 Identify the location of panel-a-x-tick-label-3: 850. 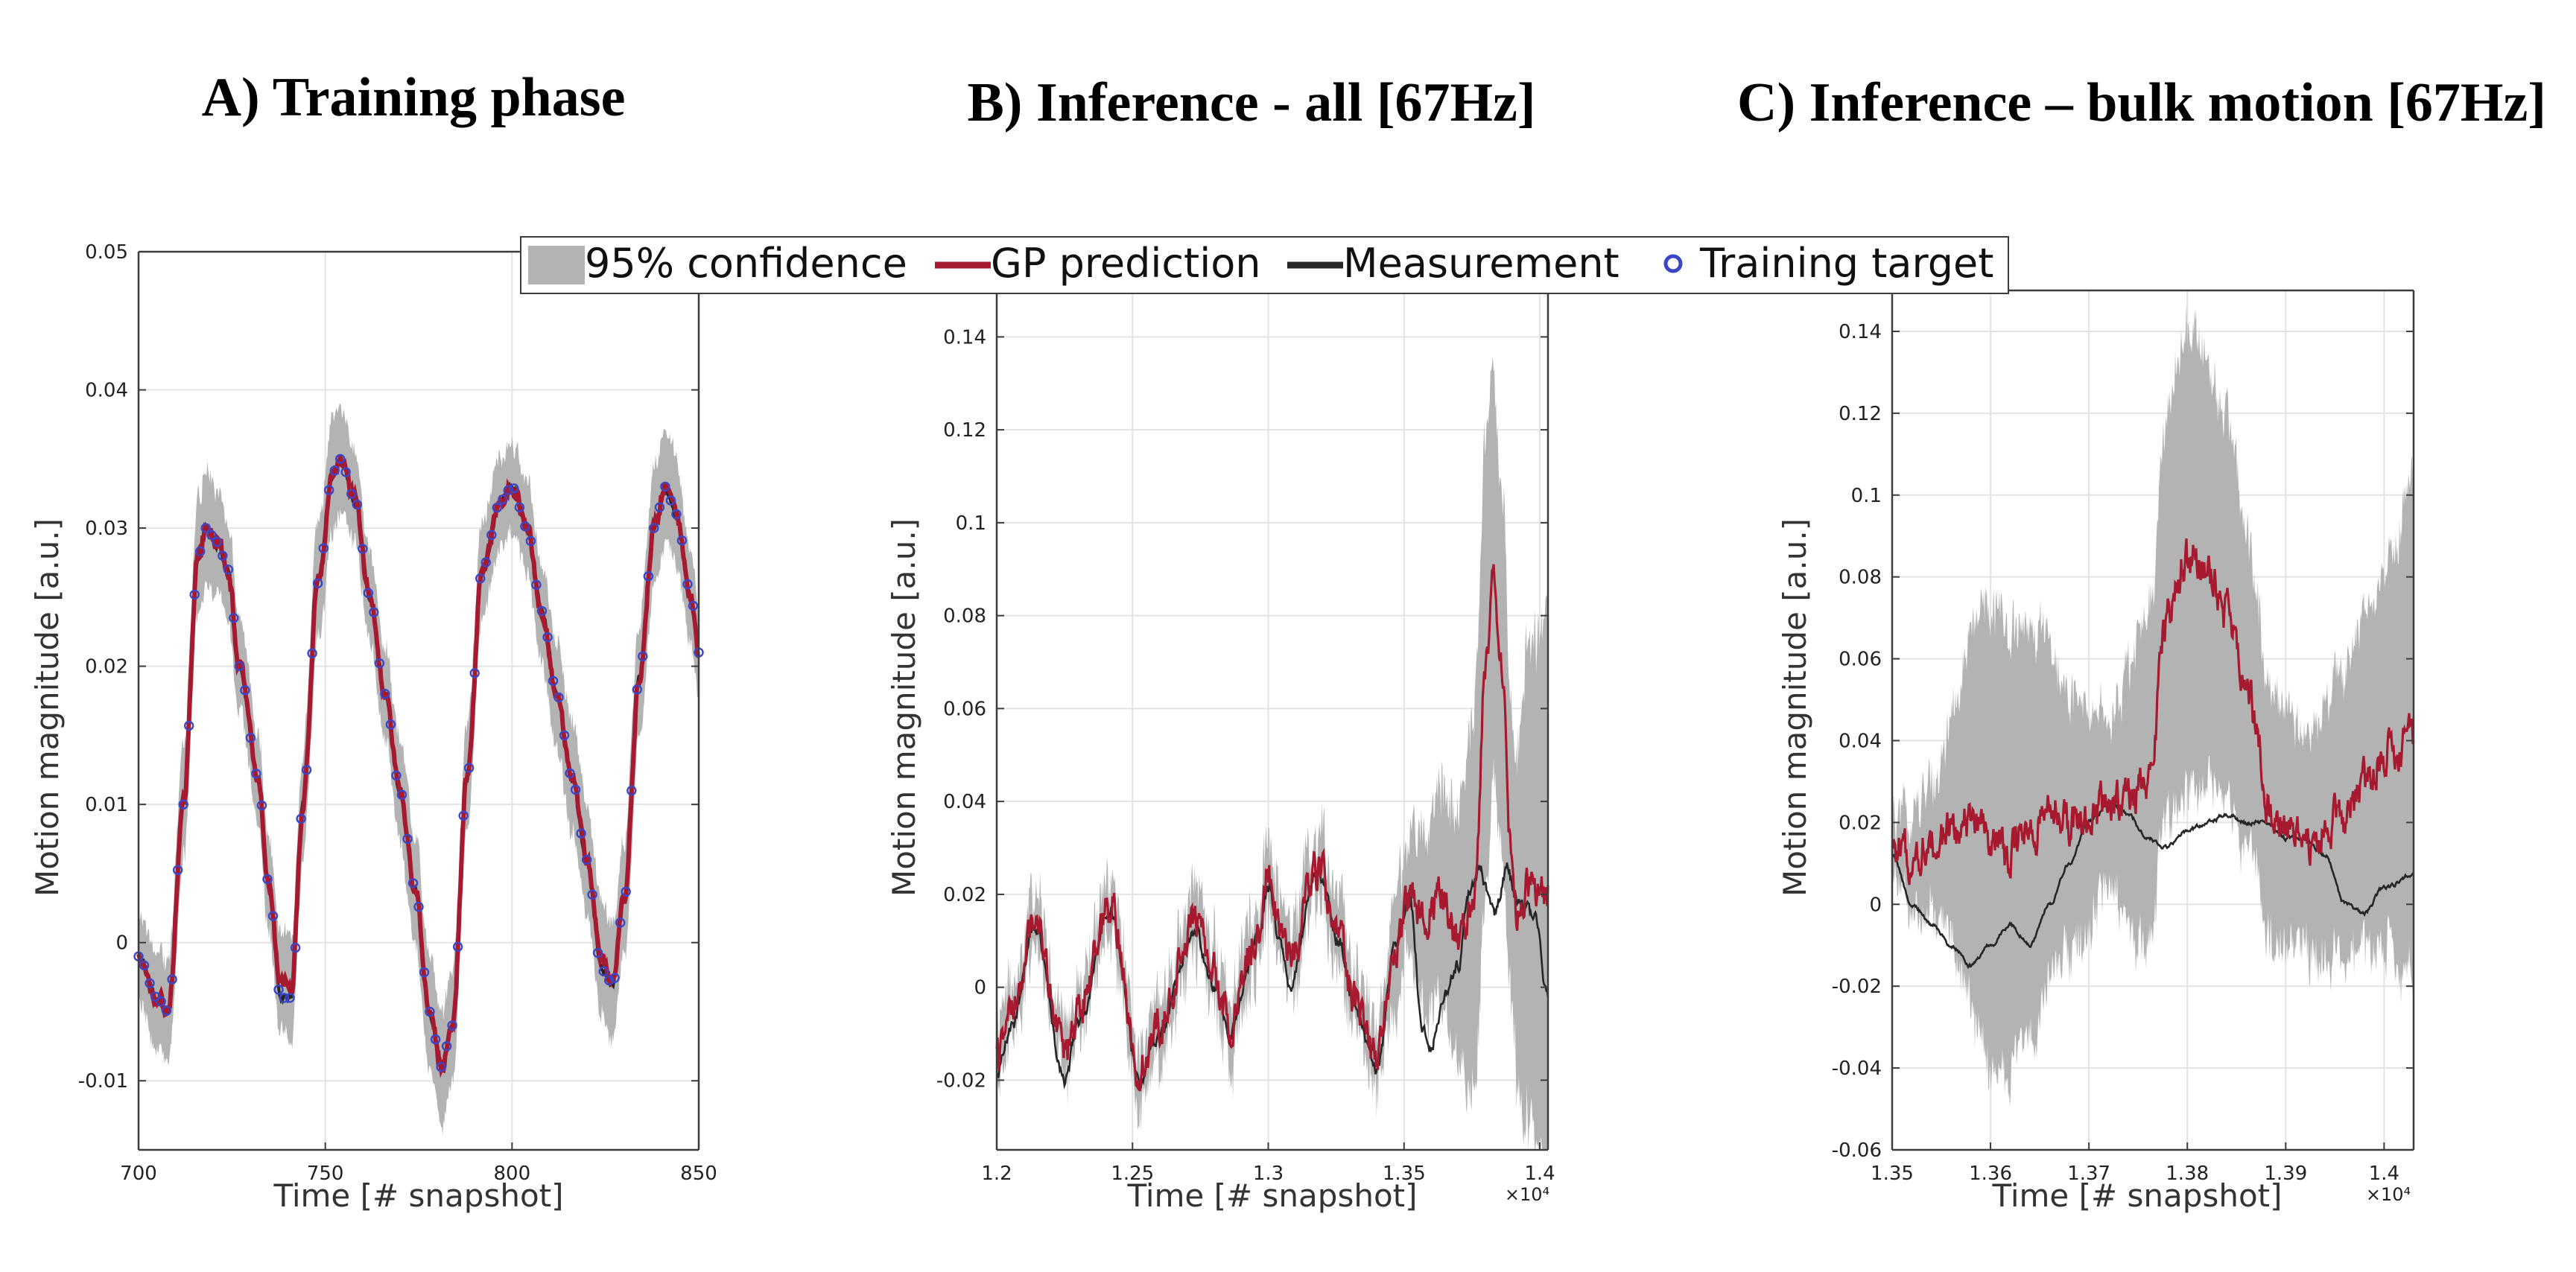
(699, 1174).